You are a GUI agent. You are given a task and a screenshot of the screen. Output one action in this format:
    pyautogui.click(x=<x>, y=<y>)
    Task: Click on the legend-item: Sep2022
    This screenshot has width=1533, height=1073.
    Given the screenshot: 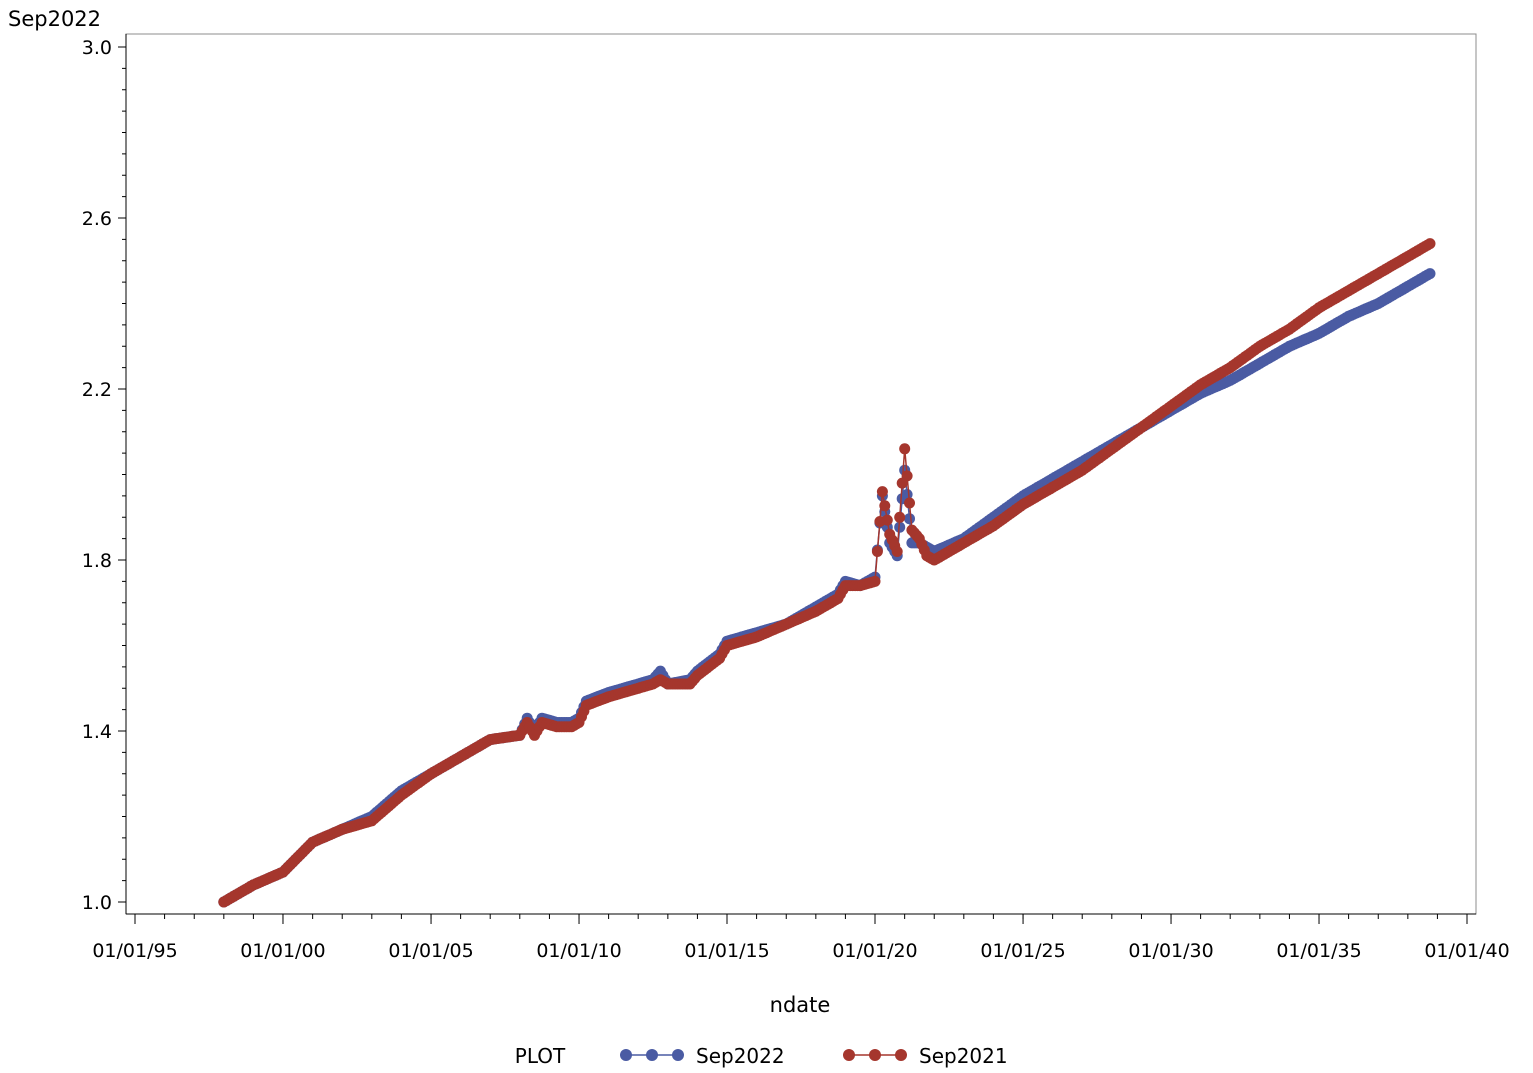 What is the action you would take?
    pyautogui.click(x=702, y=1056)
    